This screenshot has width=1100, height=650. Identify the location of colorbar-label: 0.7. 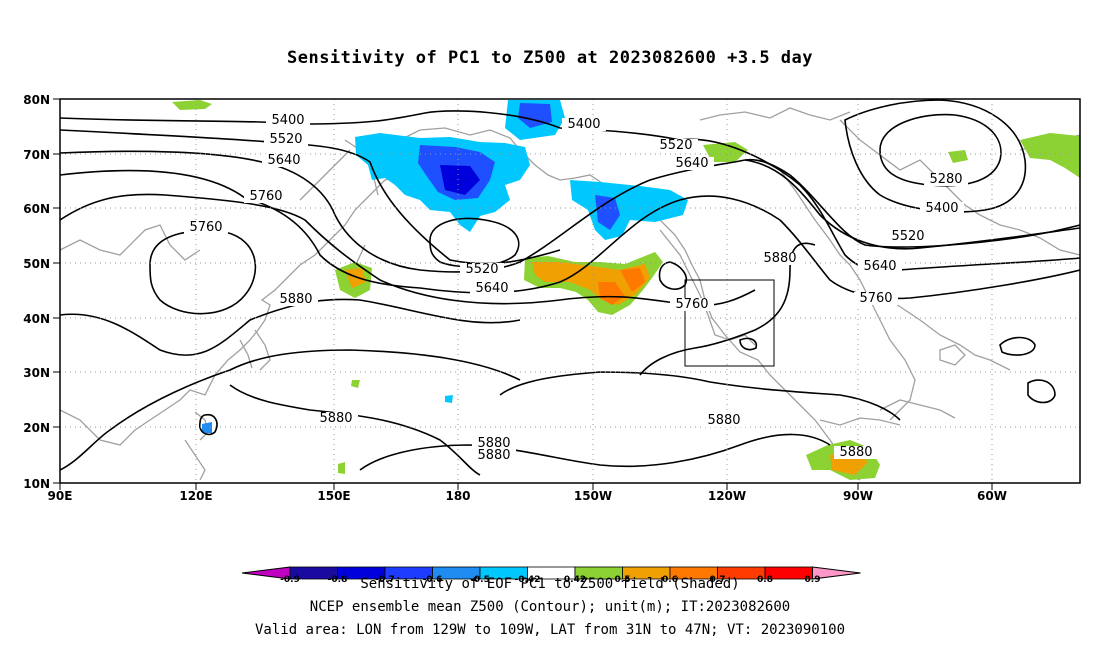
(718, 580).